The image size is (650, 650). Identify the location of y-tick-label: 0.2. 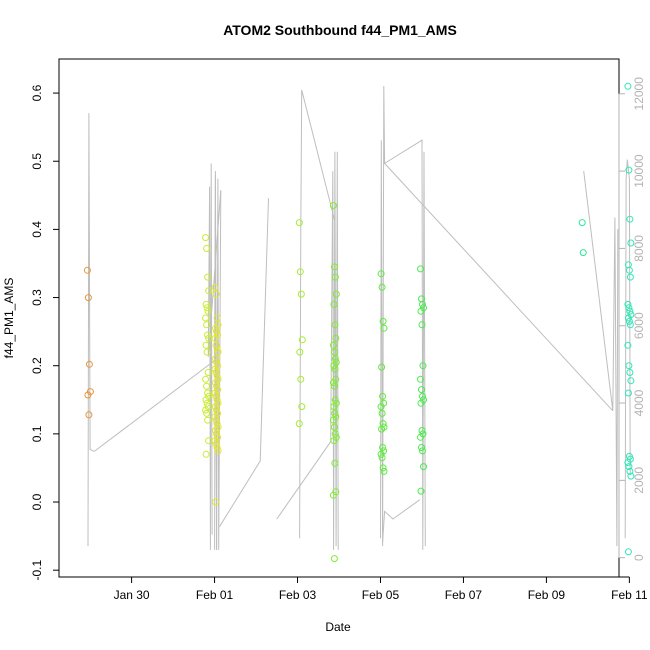
(37, 365).